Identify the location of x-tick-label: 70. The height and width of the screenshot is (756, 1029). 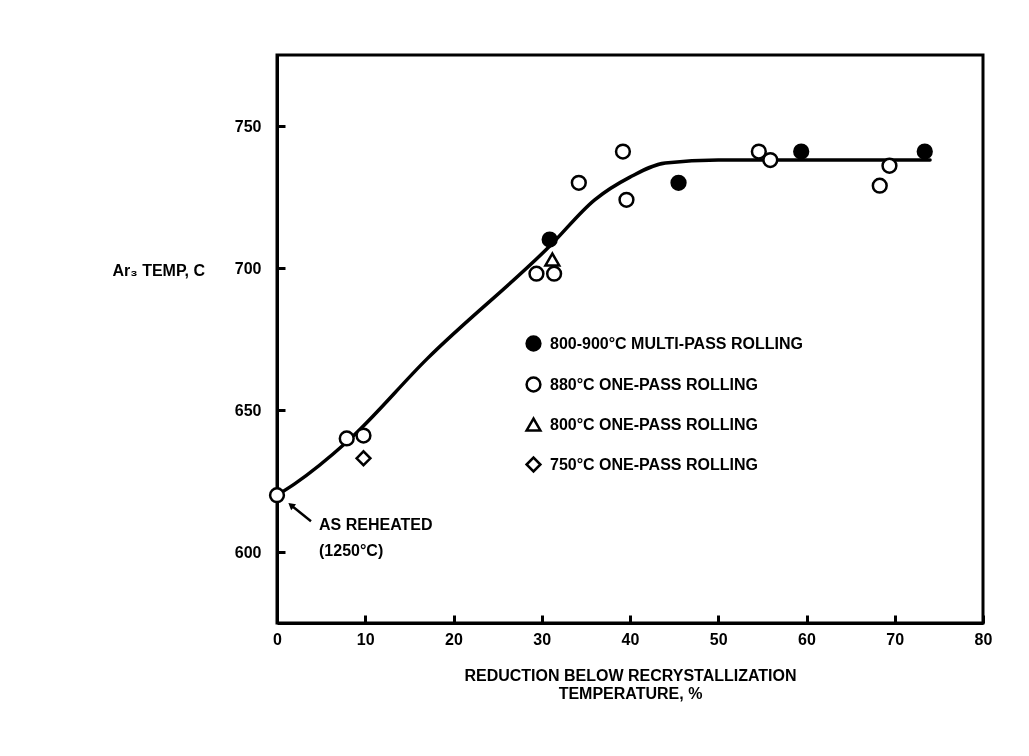
(895, 639).